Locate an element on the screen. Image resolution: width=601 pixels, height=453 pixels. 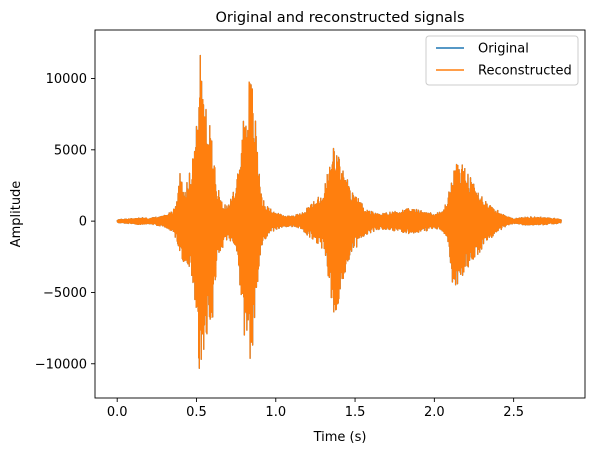
legend-label-original: Original is located at coordinates (503, 49).